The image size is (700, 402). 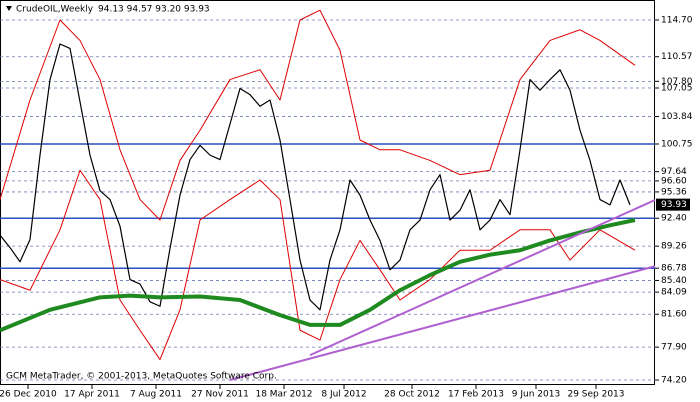 I want to click on y-tick-label: 74.20, so click(x=674, y=381).